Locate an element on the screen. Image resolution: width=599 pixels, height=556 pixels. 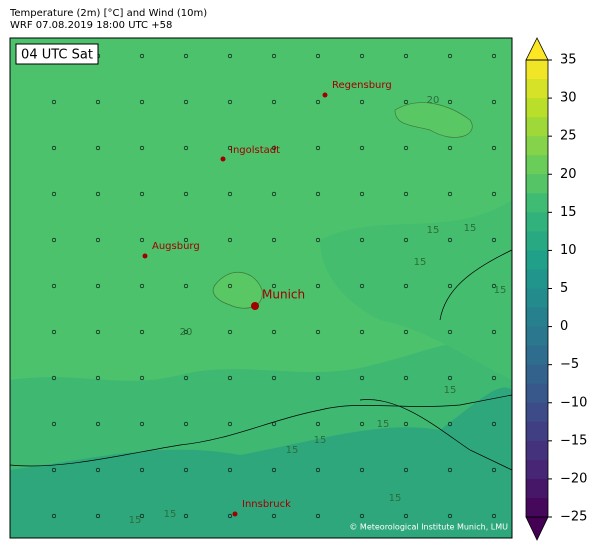
subtitle: WRF 07.08.2019 18:00 UTC +58 is located at coordinates (91, 25).